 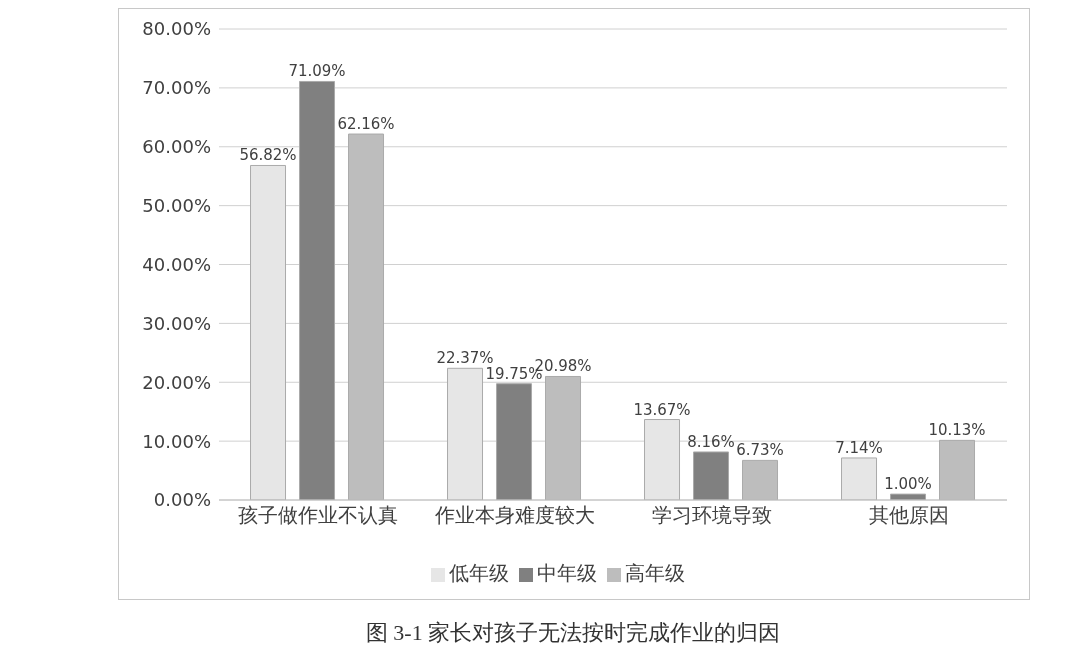 I want to click on y-tick-label: 60.00%, so click(x=176, y=147).